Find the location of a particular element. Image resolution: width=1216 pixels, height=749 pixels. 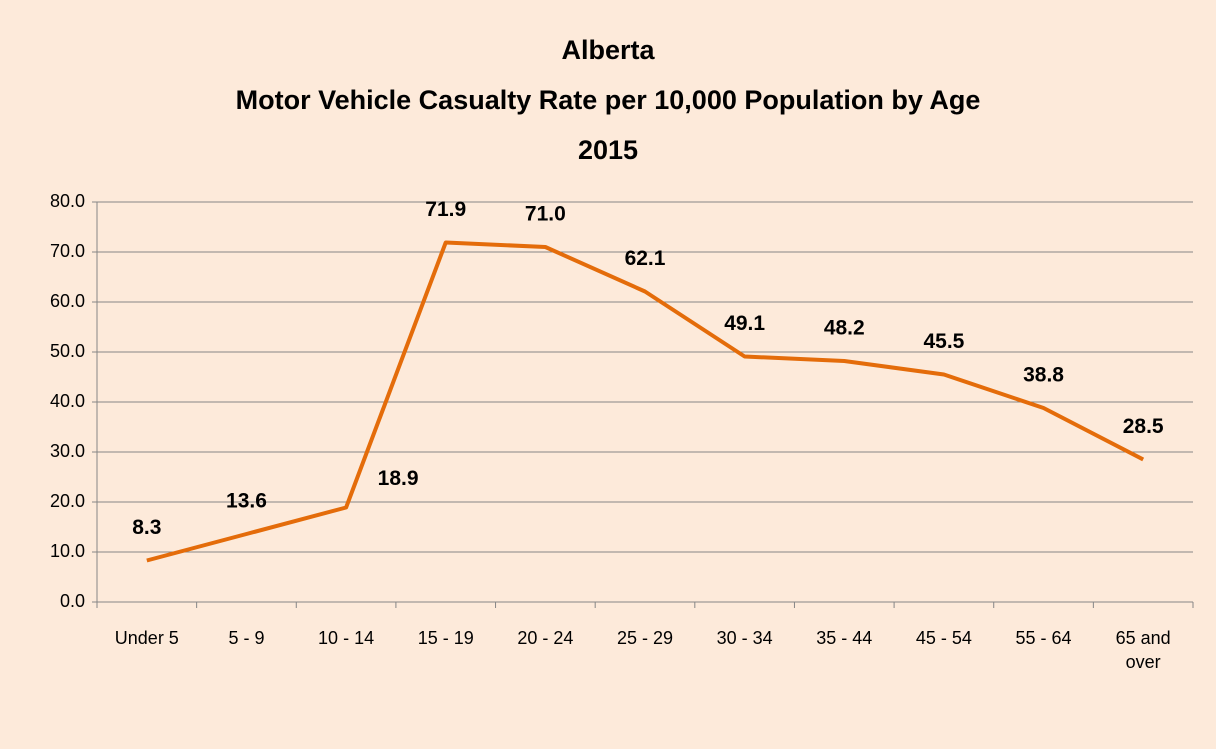

chart-title: 2015 is located at coordinates (608, 150).